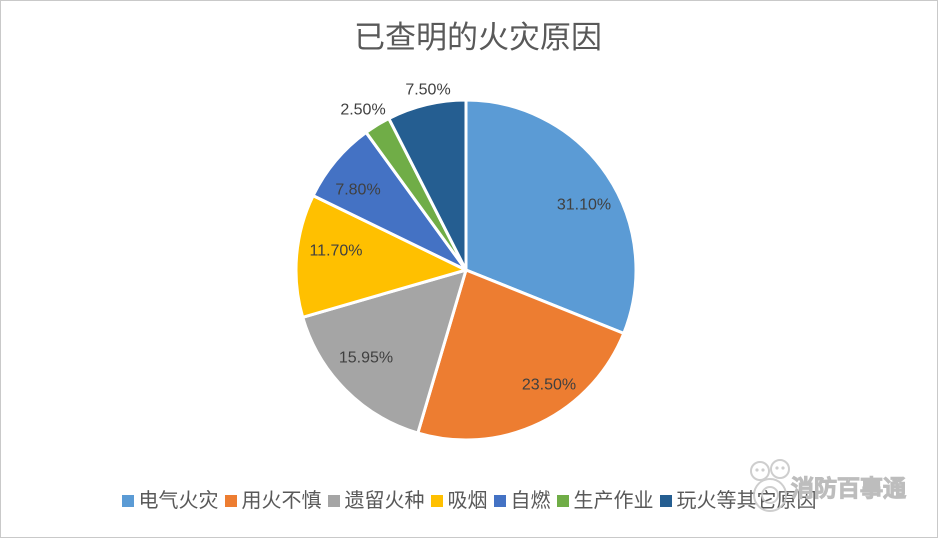 This screenshot has height=538, width=938. I want to click on data-label-4: 11.70%, so click(335, 251).